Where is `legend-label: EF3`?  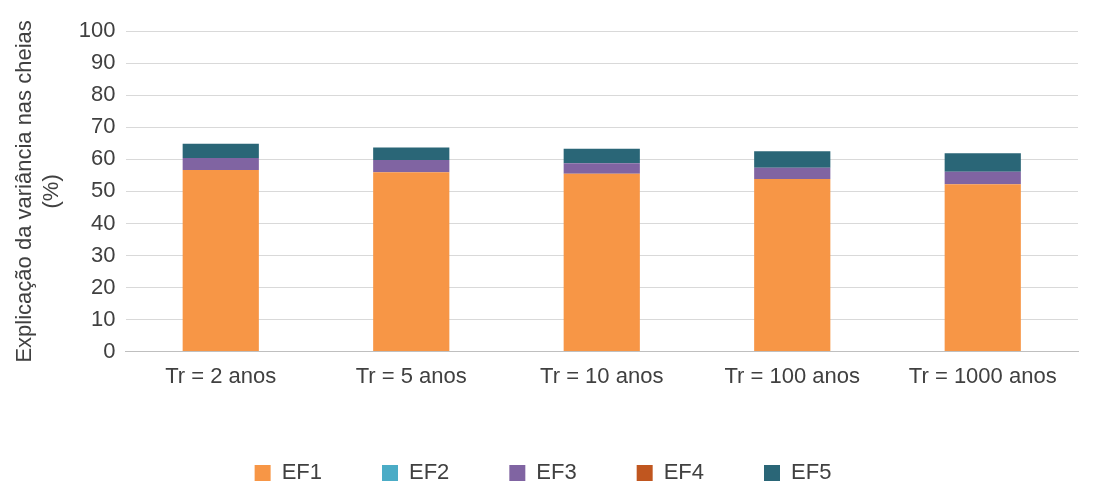 legend-label: EF3 is located at coordinates (556, 472).